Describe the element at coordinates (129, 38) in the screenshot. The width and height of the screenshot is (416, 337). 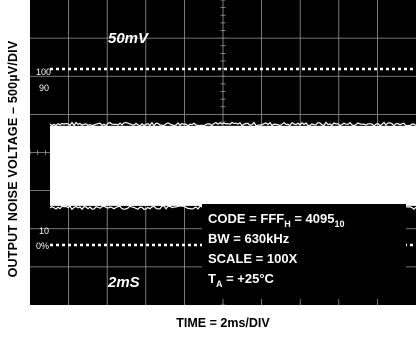
I see `channel-scale-label: 50mV` at that location.